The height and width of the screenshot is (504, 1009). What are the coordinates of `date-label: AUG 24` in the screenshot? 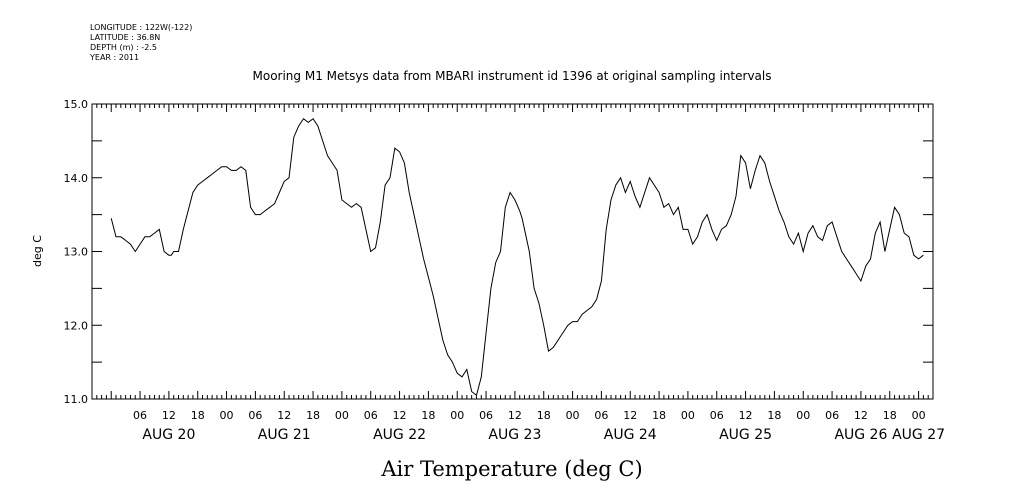 It's located at (630, 435).